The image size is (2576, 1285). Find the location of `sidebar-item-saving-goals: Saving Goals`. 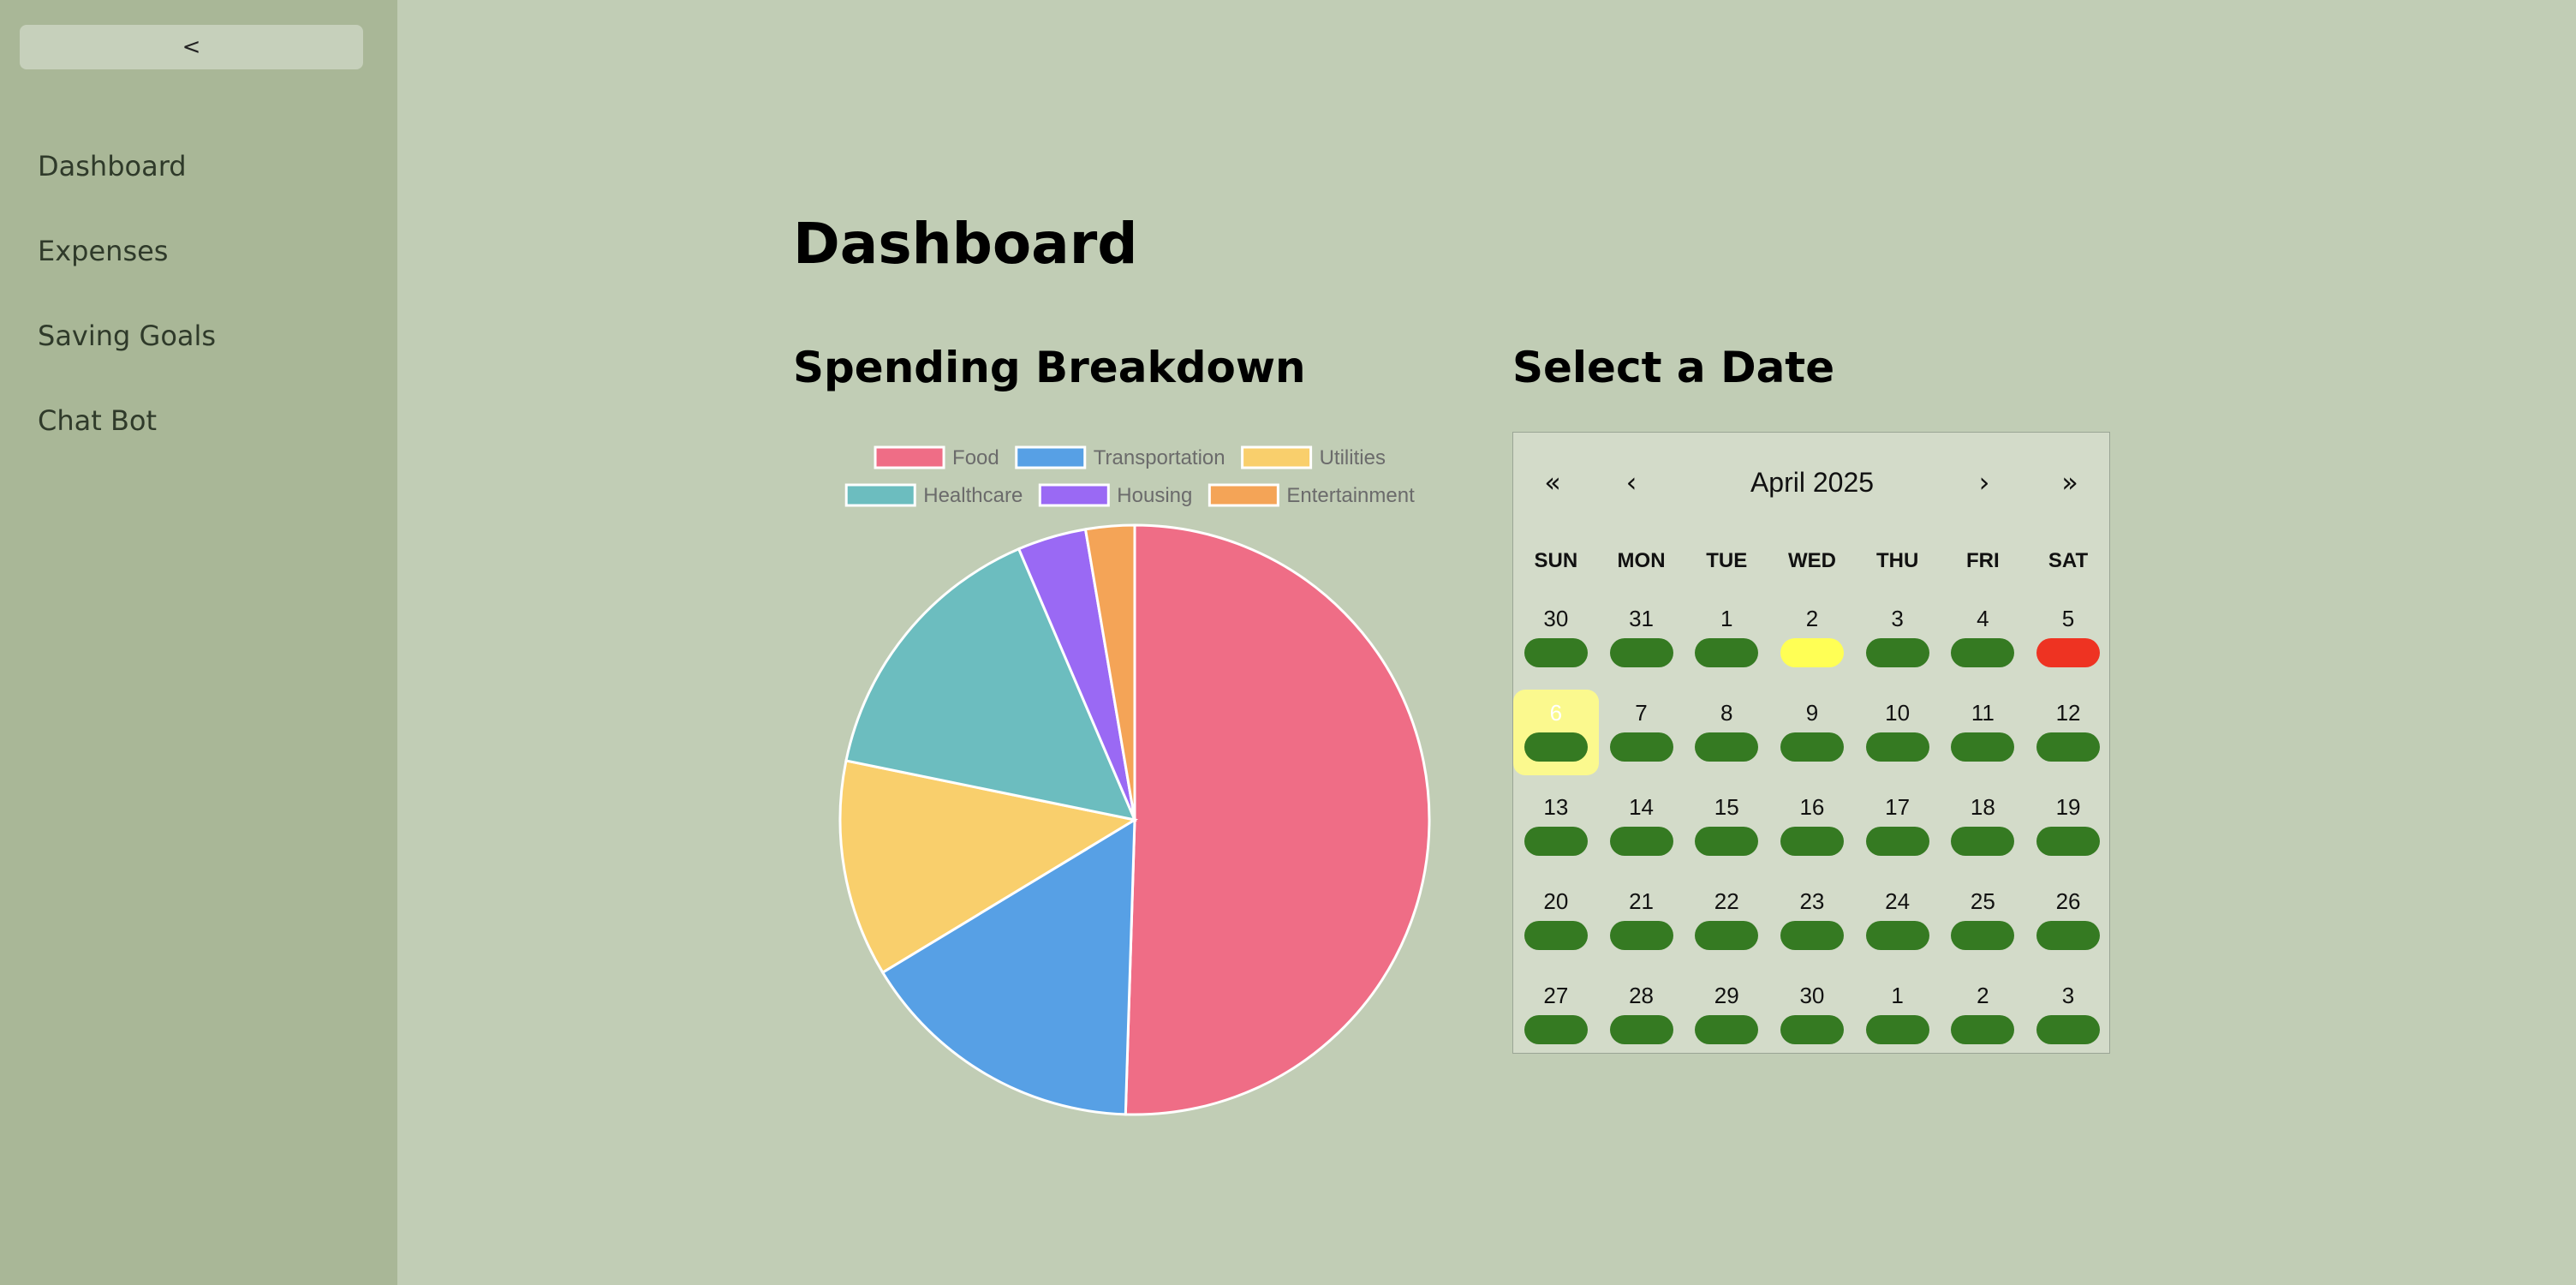

sidebar-item-saving-goals: Saving Goals is located at coordinates (128, 336).